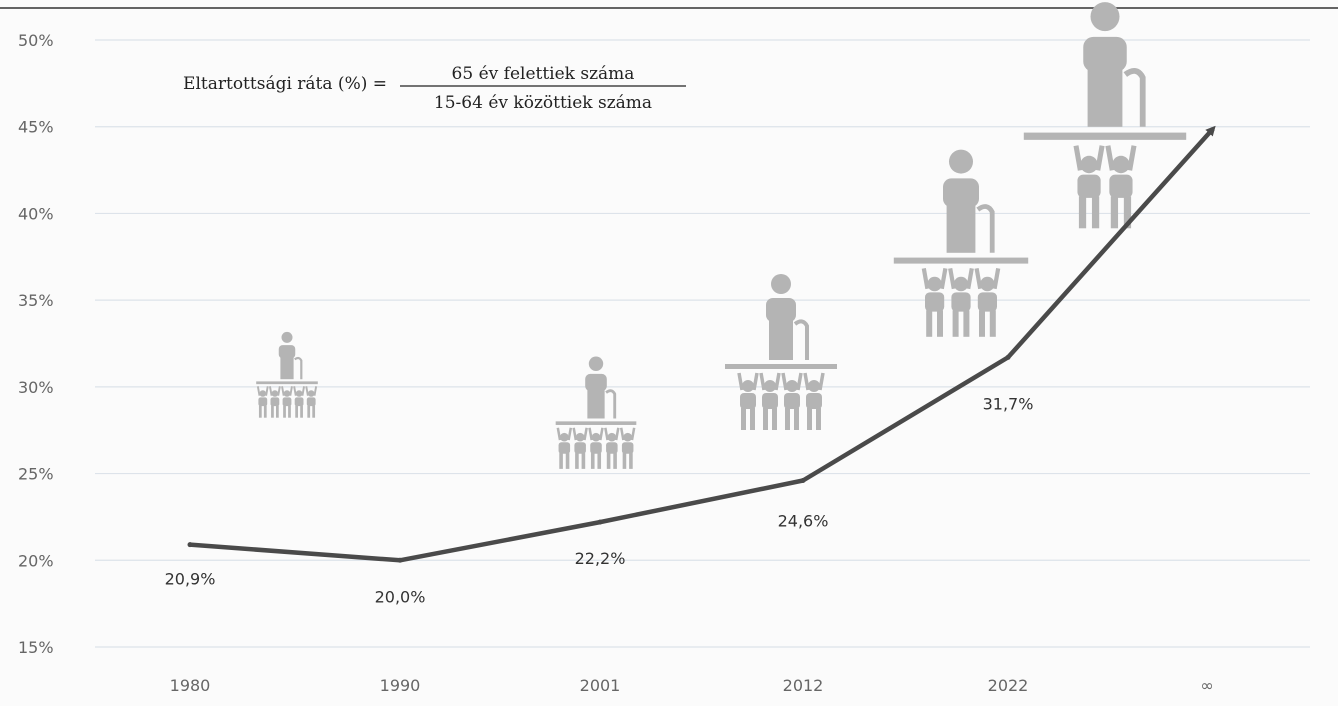  I want to click on pictogram-2022, so click(961, 243).